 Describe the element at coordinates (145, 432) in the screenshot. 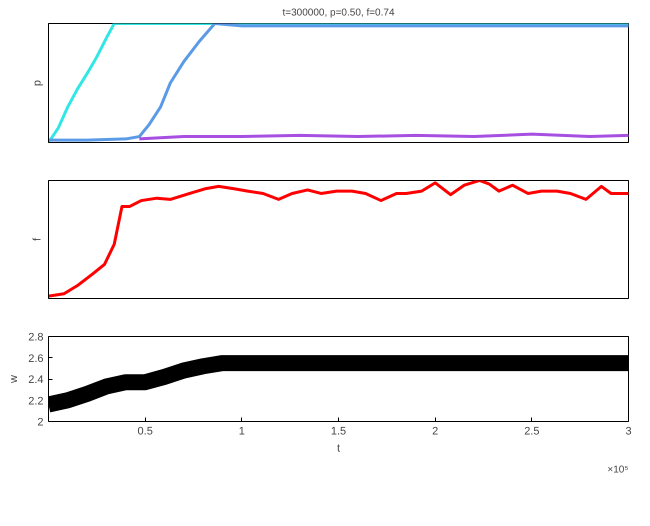

I see `x-tick-label: 0.5` at that location.